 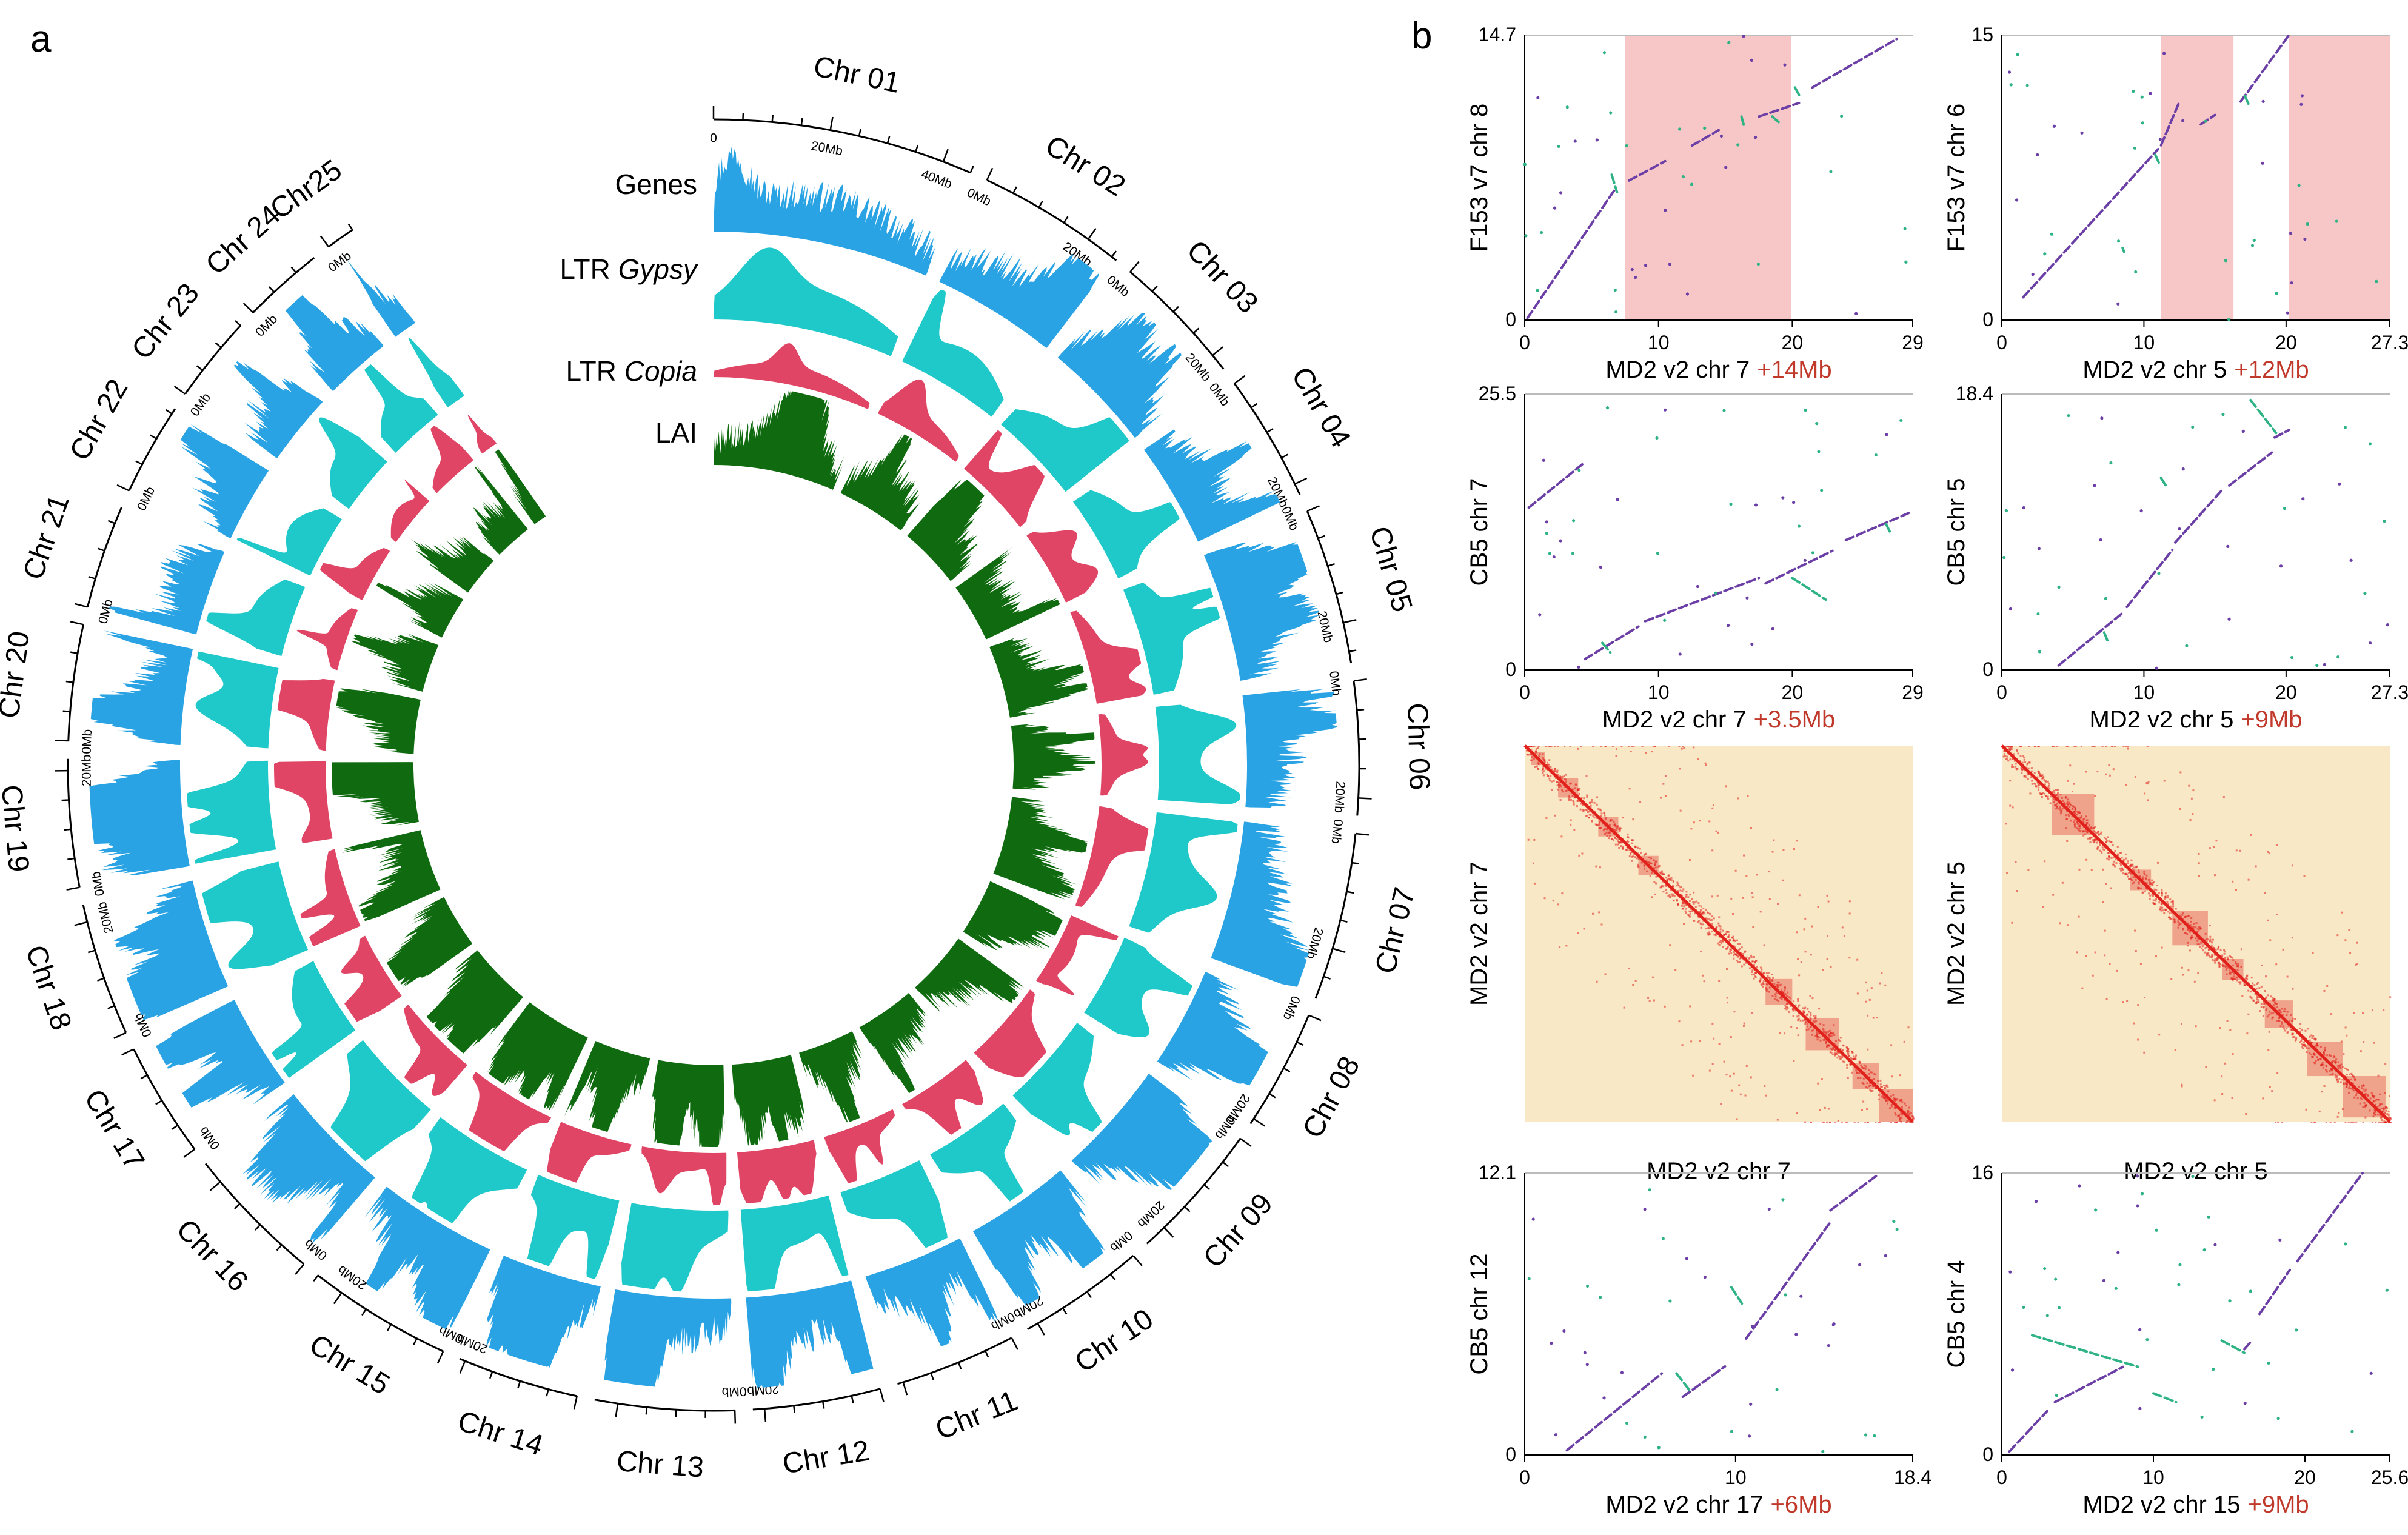 What do you see at coordinates (86, 771) in the screenshot?
I see `axis-tick-label: 20Mb` at bounding box center [86, 771].